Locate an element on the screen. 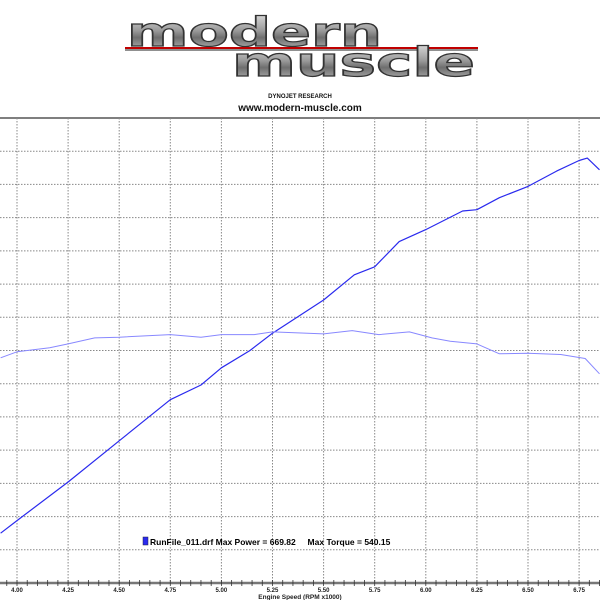  x-tick-label: 4.00 is located at coordinates (17, 591).